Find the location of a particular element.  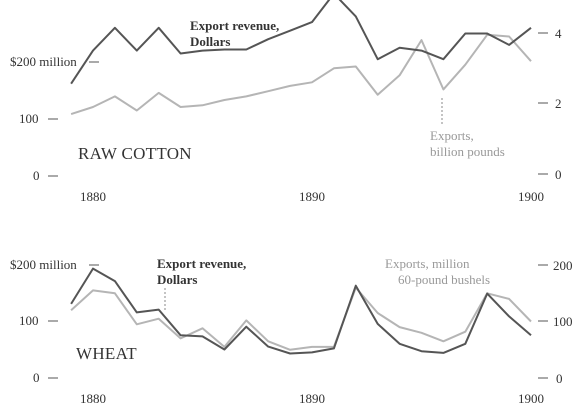

wheat-title: WHEAT is located at coordinates (106, 353).